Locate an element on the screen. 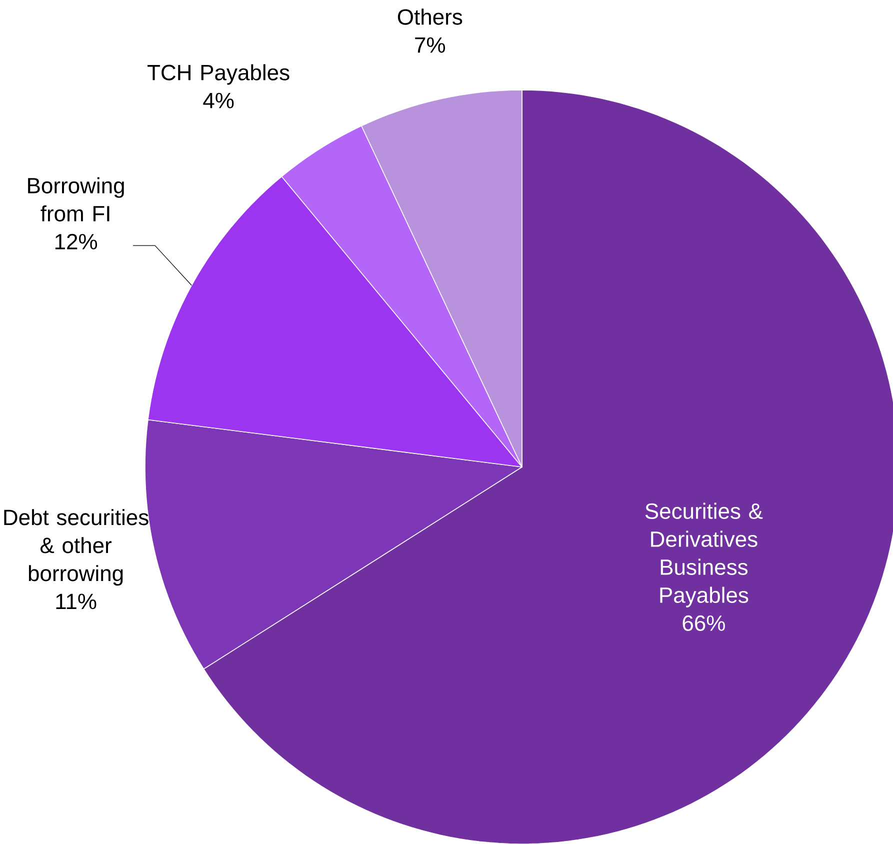 This screenshot has width=893, height=844. data-label: 4% is located at coordinates (218, 100).